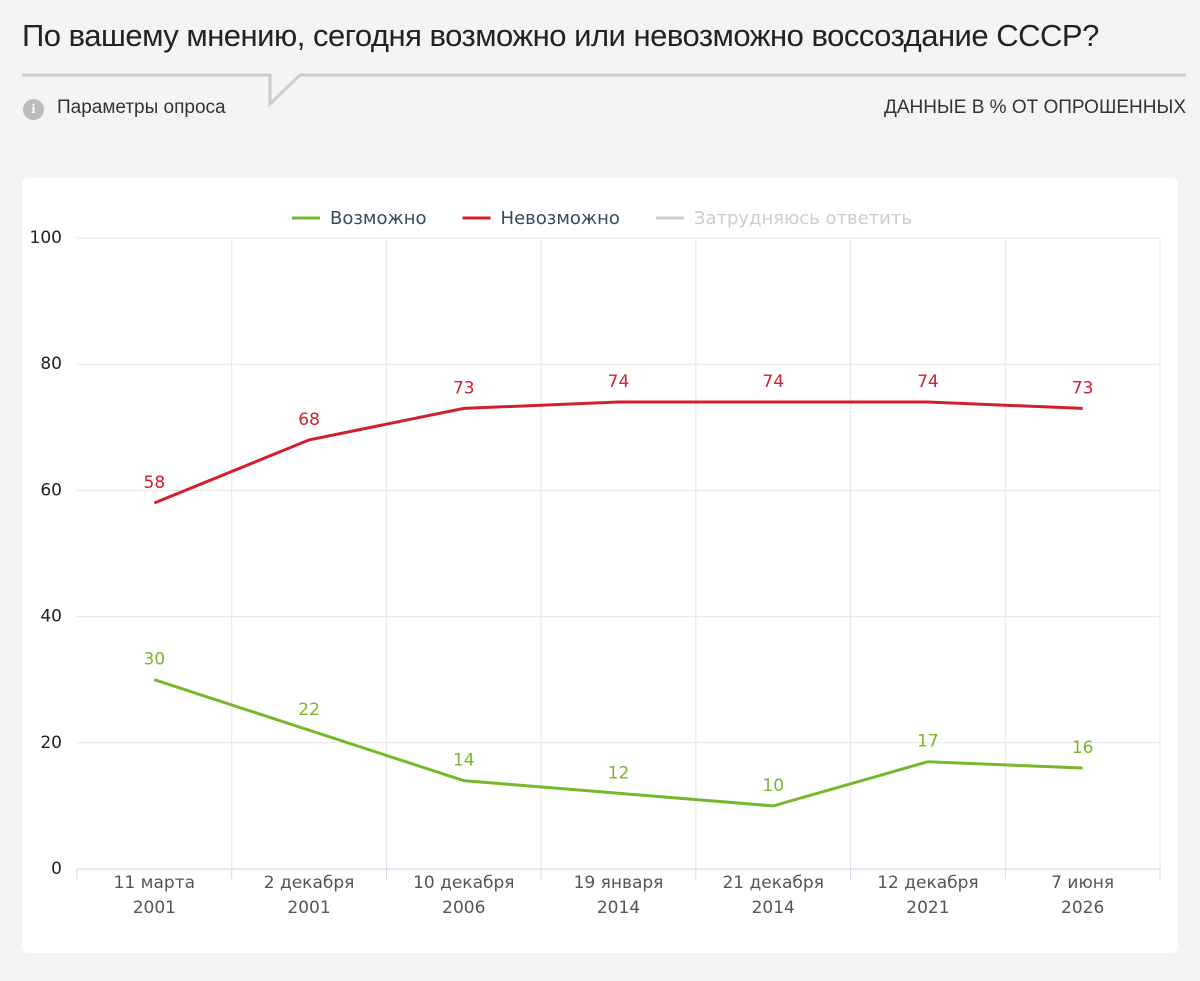  I want to click on data-label: 22, so click(309, 710).